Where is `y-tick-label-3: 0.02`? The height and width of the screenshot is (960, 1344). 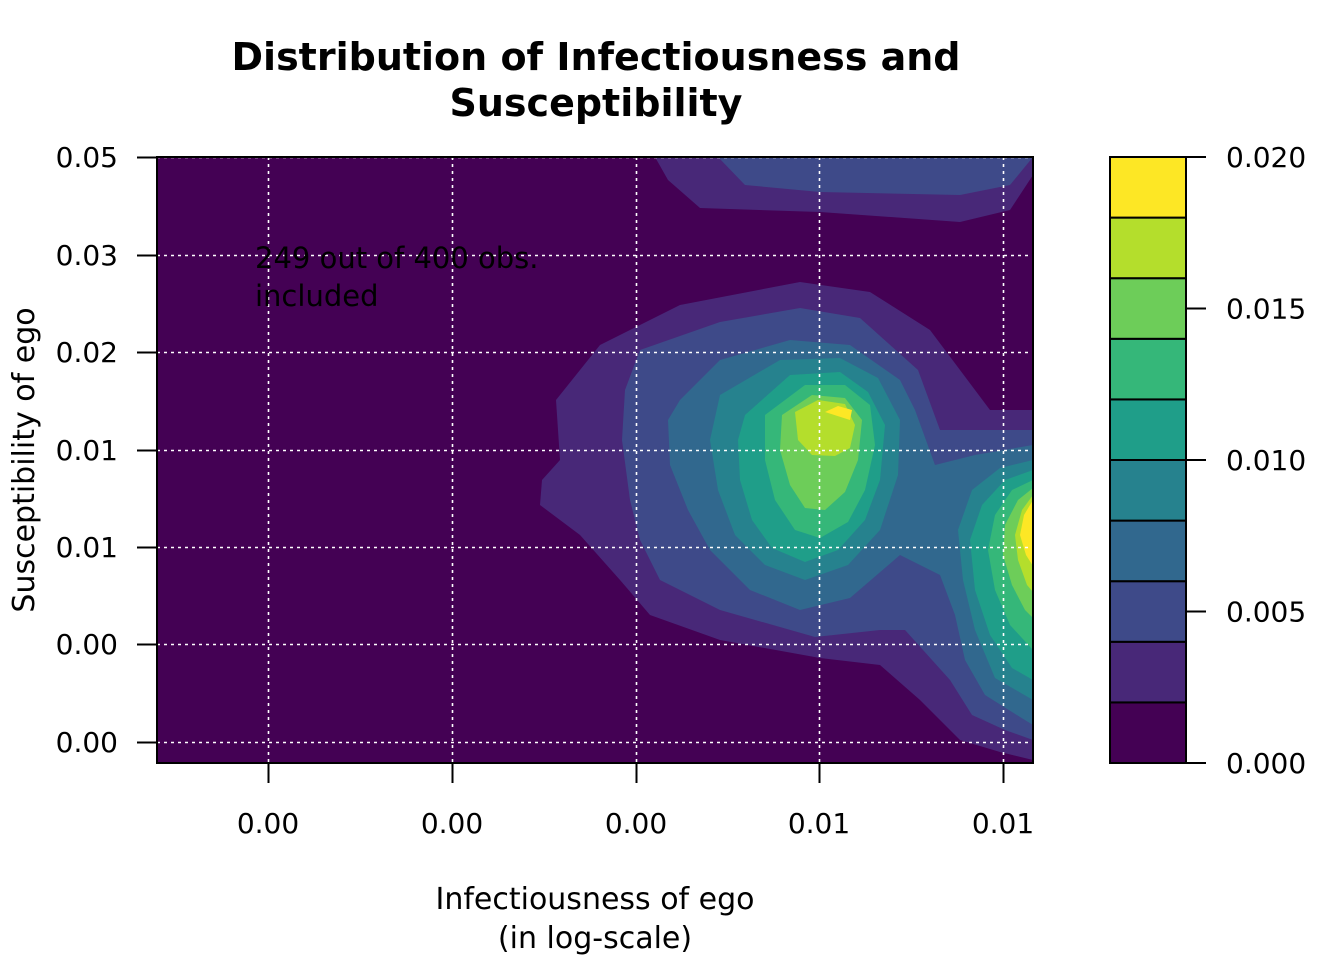 y-tick-label-3: 0.02 is located at coordinates (87, 352).